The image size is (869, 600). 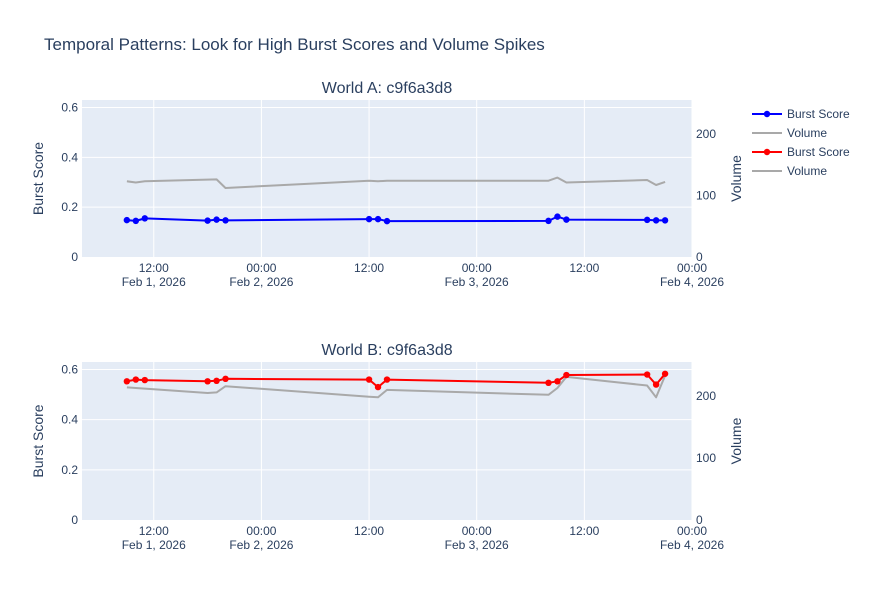 I want to click on legend: Burst Score Volume Burst Score Volume, so click(x=801, y=142).